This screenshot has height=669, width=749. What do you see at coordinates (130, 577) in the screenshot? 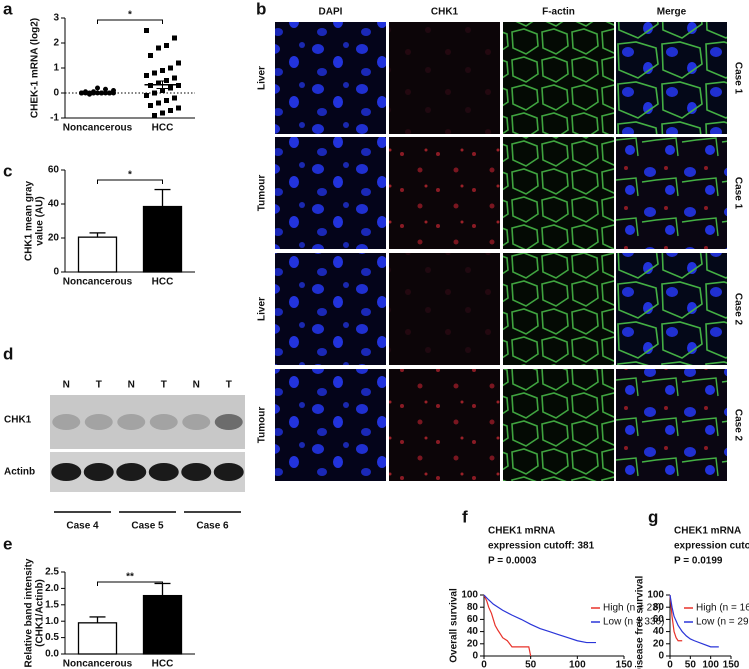
I see `significance-label: **` at bounding box center [130, 577].